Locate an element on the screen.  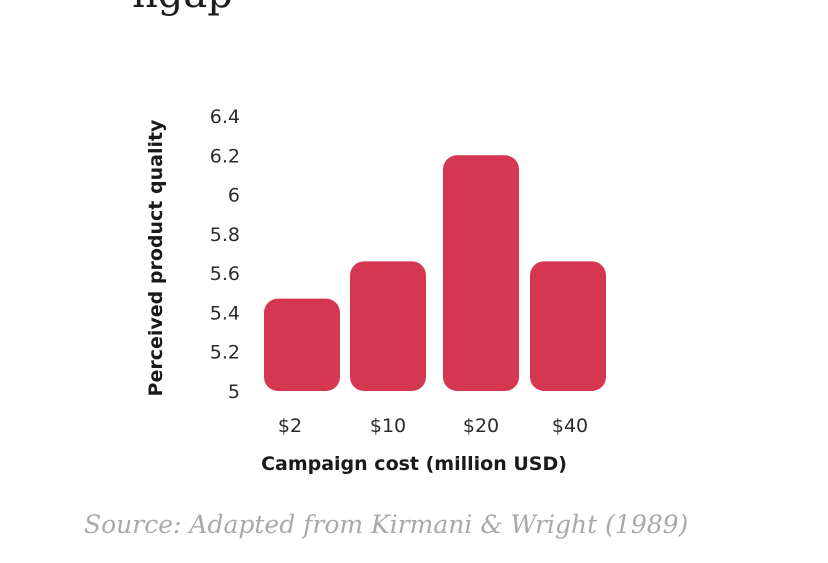
x-tick-label: $2 is located at coordinates (290, 426).